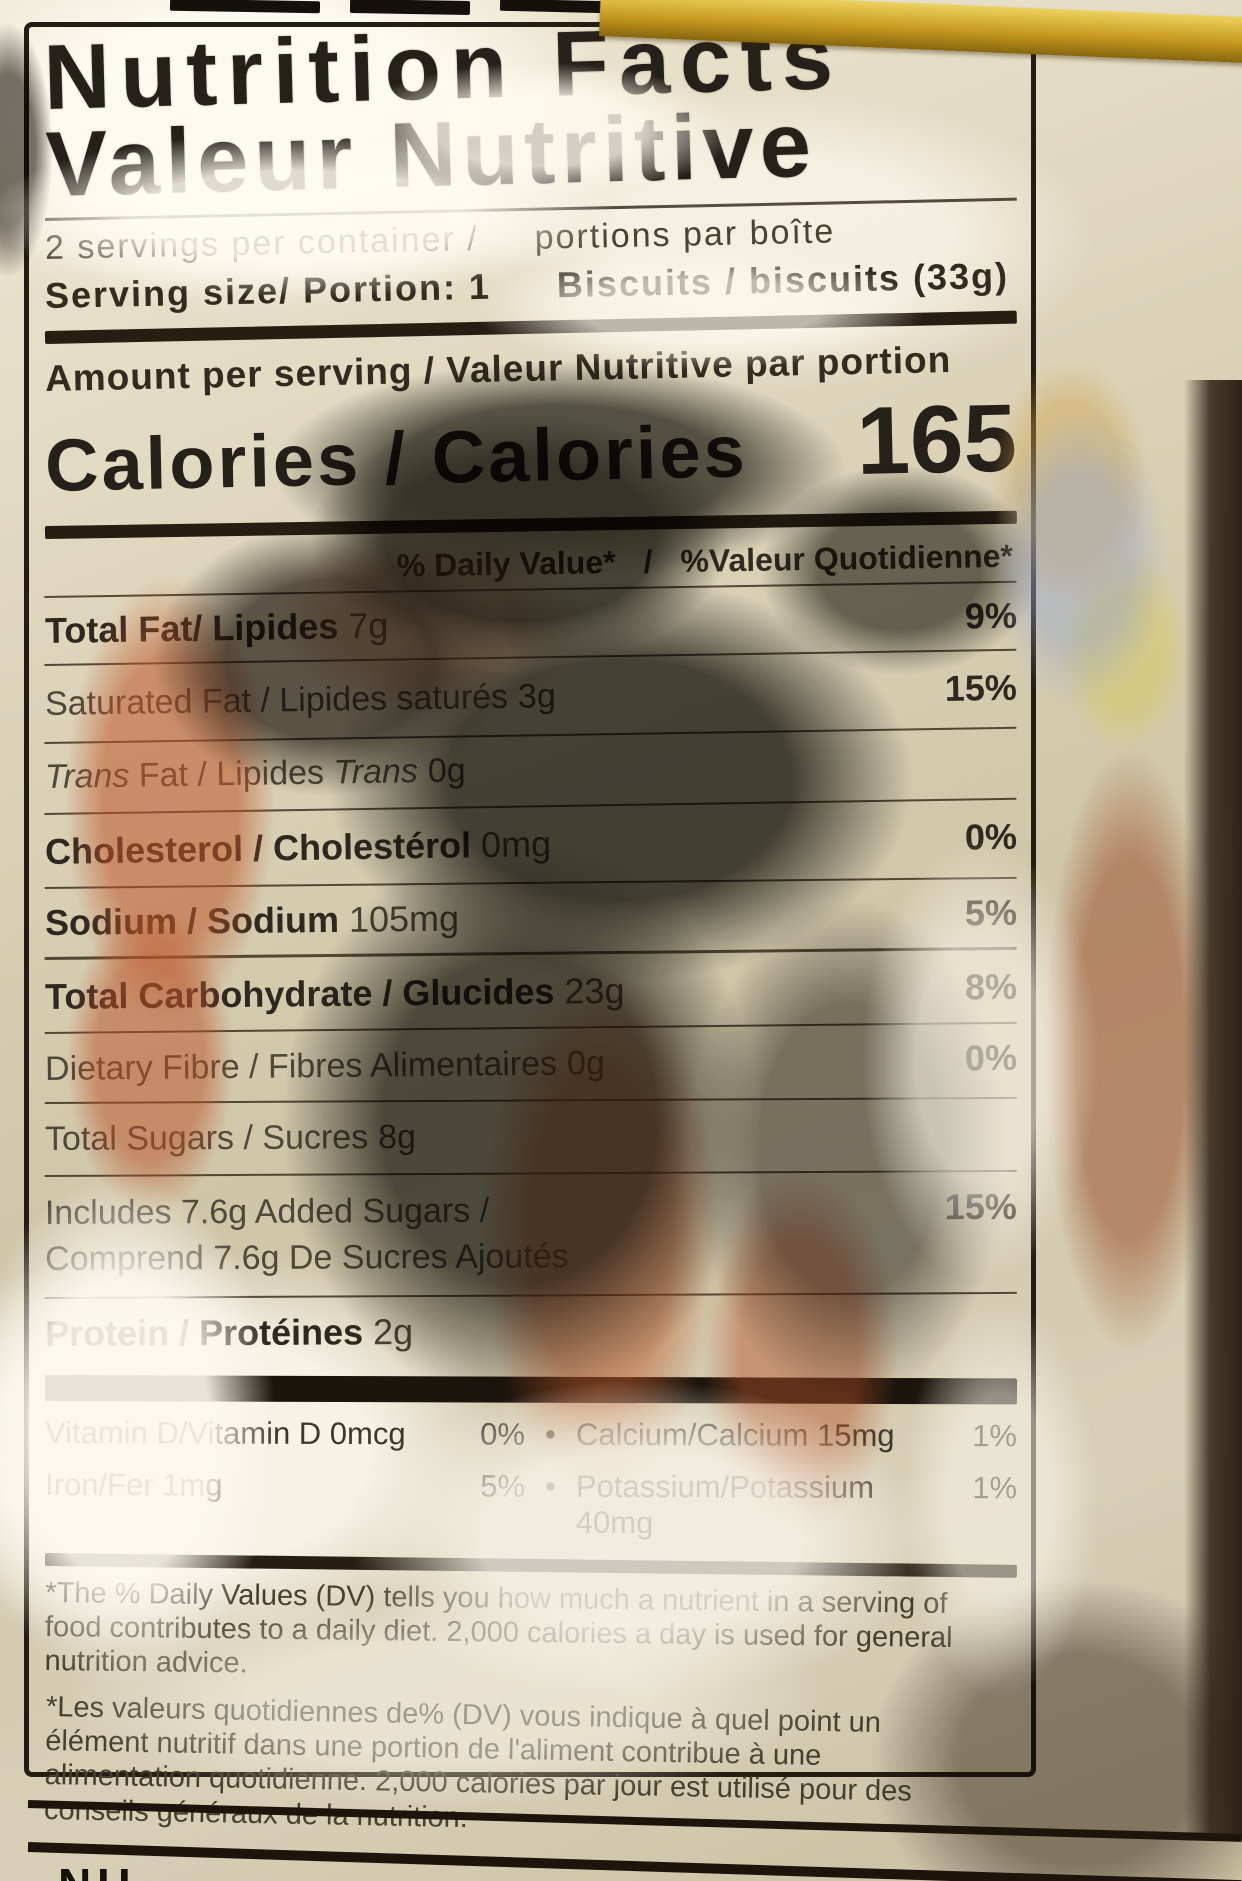 The height and width of the screenshot is (1881, 1242). What do you see at coordinates (396, 458) in the screenshot?
I see `calories-label: Calories / Calories` at bounding box center [396, 458].